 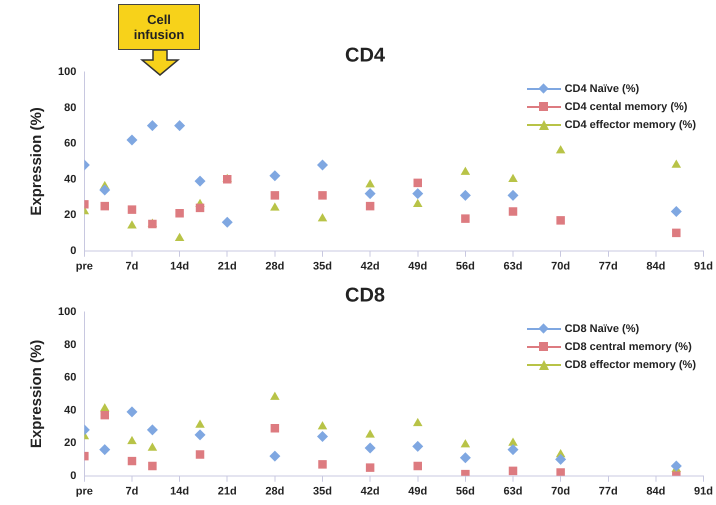 I want to click on x-tick-label: 21d, so click(x=227, y=266).